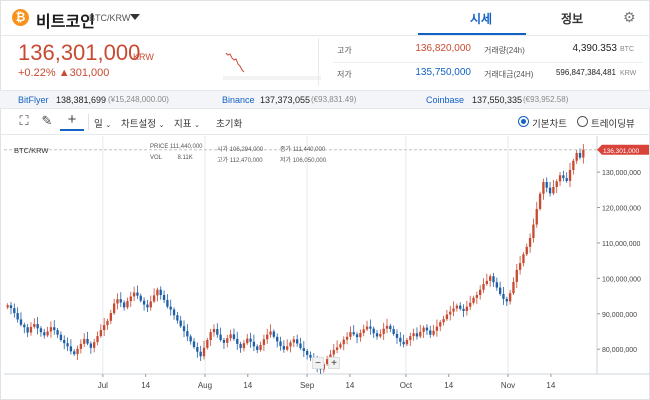 Image resolution: width=650 pixels, height=400 pixels. I want to click on x-tick-label: Nov, so click(508, 385).